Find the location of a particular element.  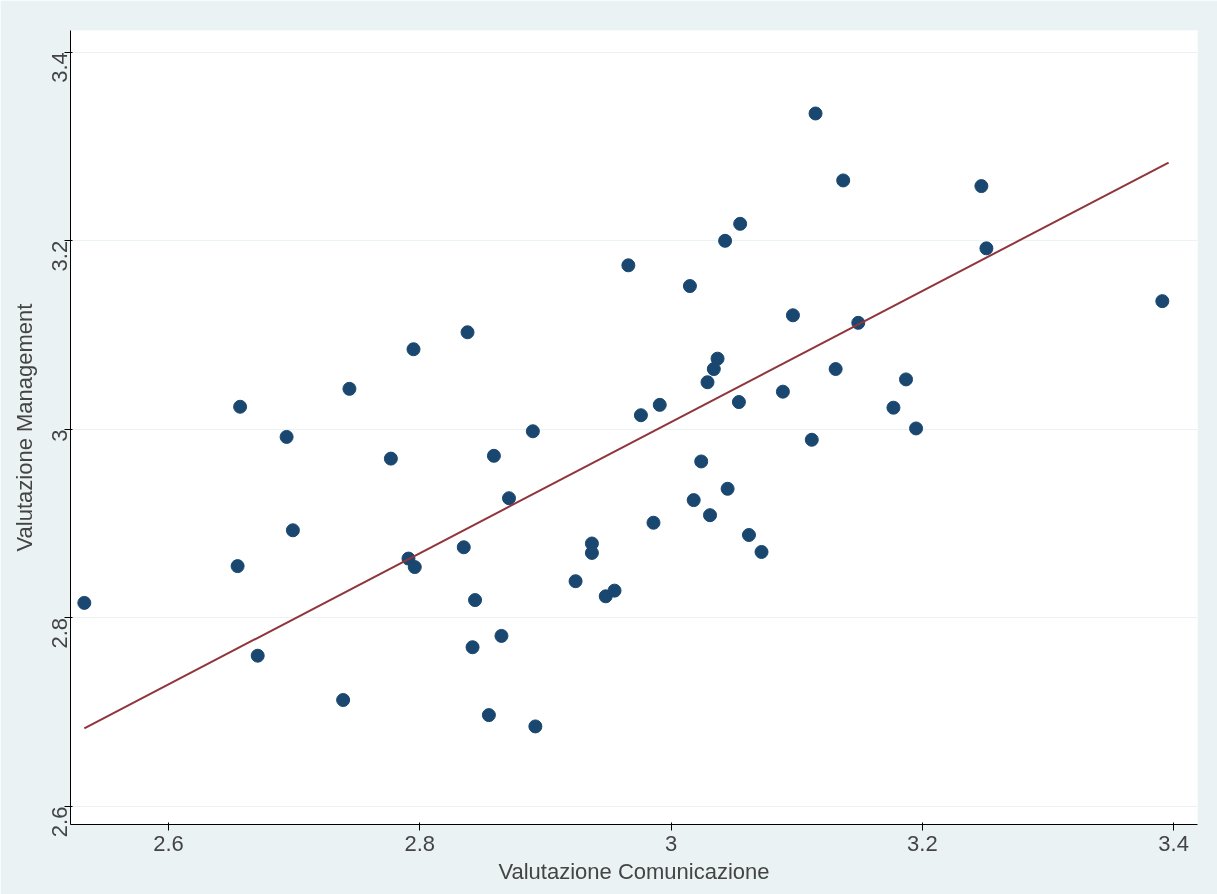

y-tick-label: 3.2 is located at coordinates (59, 256).